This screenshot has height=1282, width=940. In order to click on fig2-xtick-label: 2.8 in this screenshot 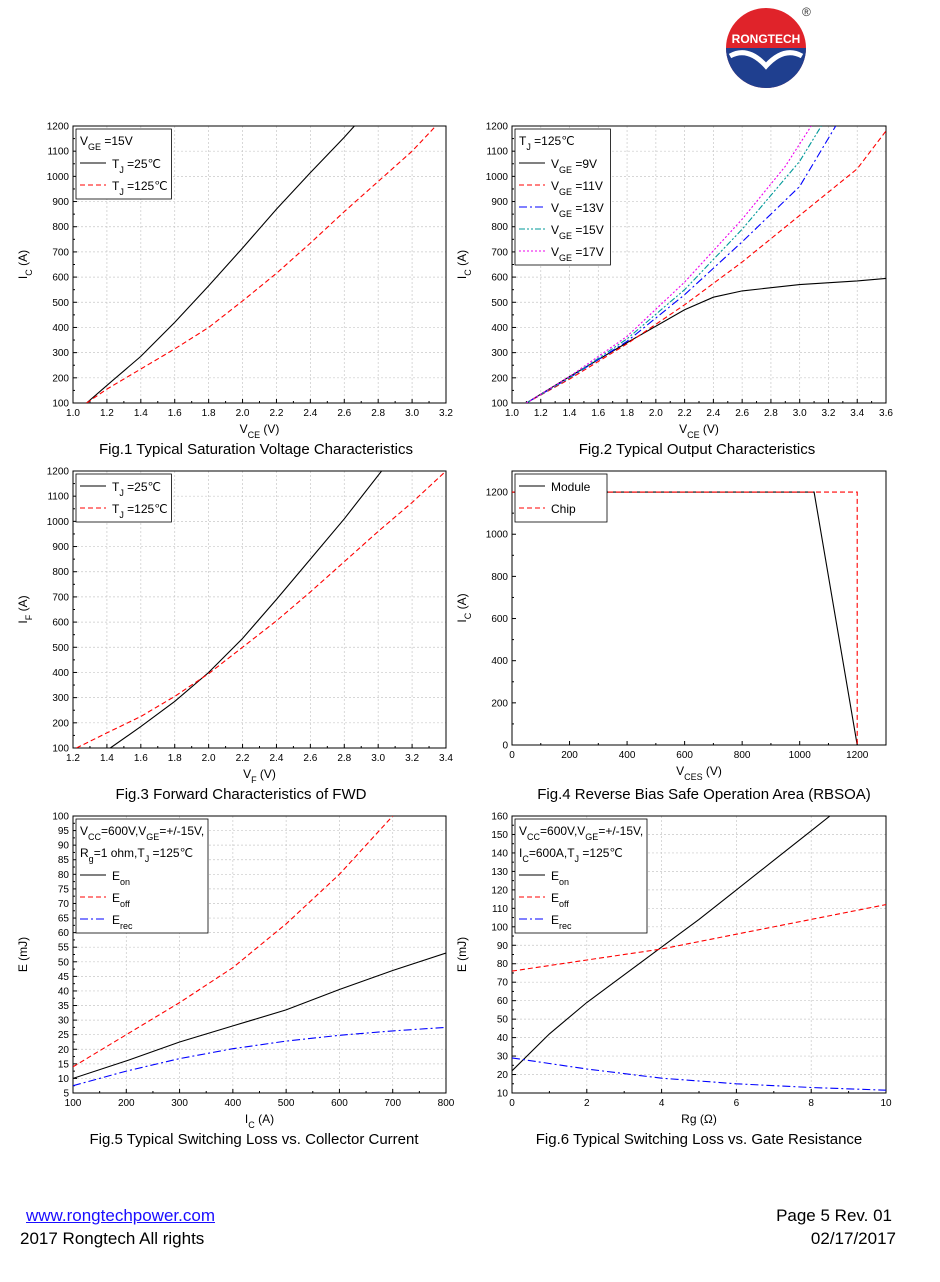, I will do `click(771, 413)`.